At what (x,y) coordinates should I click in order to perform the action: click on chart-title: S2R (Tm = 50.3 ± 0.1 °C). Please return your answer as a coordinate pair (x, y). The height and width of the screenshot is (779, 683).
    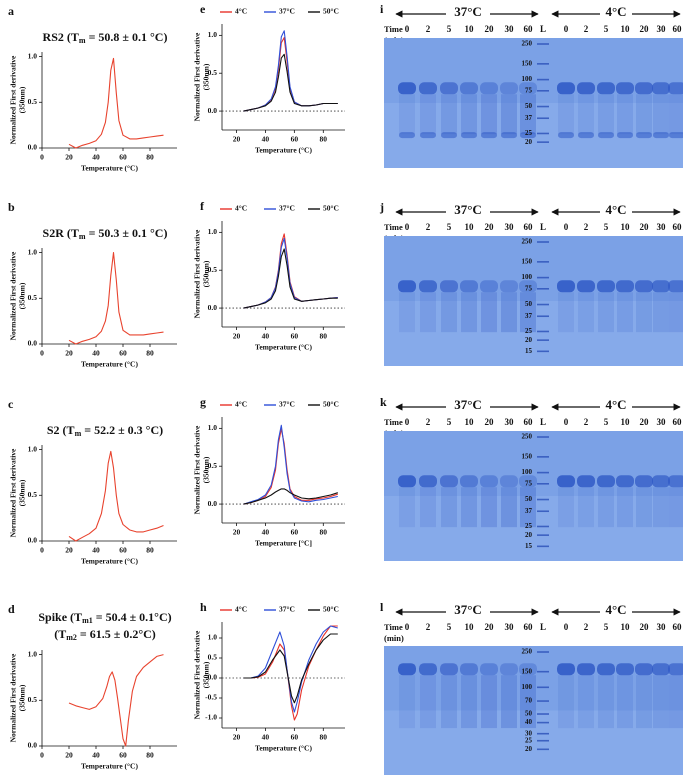
    Looking at the image, I should click on (105, 233).